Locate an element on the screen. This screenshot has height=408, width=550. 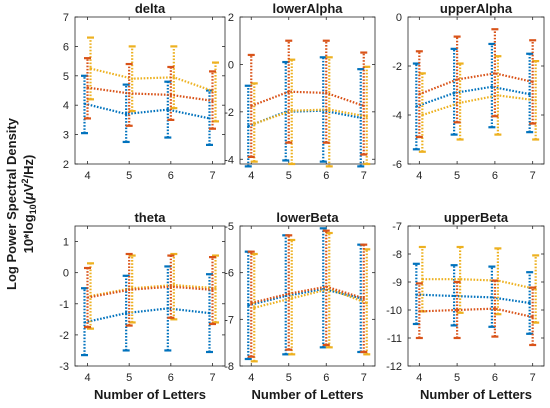
y-tick-label: -12 is located at coordinates (394, 367).